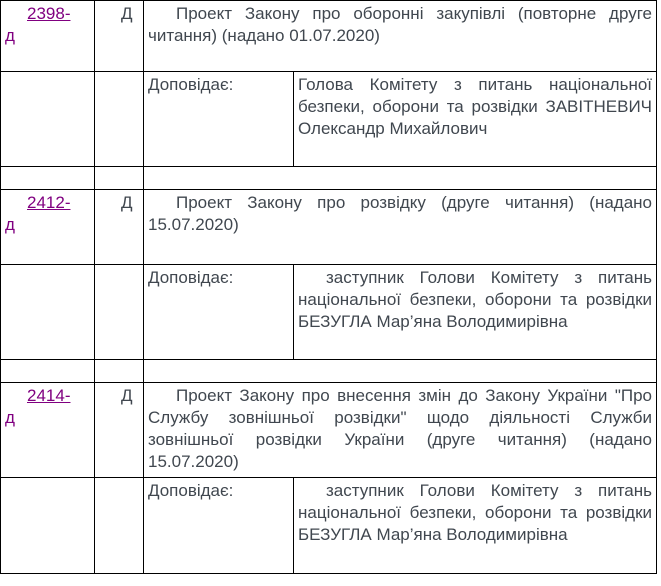 This screenshot has height=586, width=661. Describe the element at coordinates (49, 13) in the screenshot. I see `bill-number-text: 2398-` at that location.